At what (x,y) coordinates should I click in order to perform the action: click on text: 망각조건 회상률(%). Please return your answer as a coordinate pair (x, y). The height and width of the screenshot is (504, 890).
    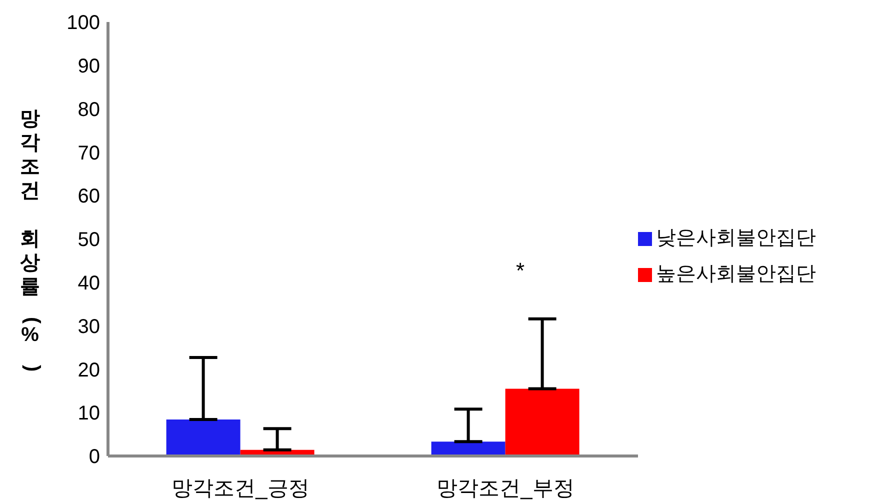
    Looking at the image, I should click on (32, 240).